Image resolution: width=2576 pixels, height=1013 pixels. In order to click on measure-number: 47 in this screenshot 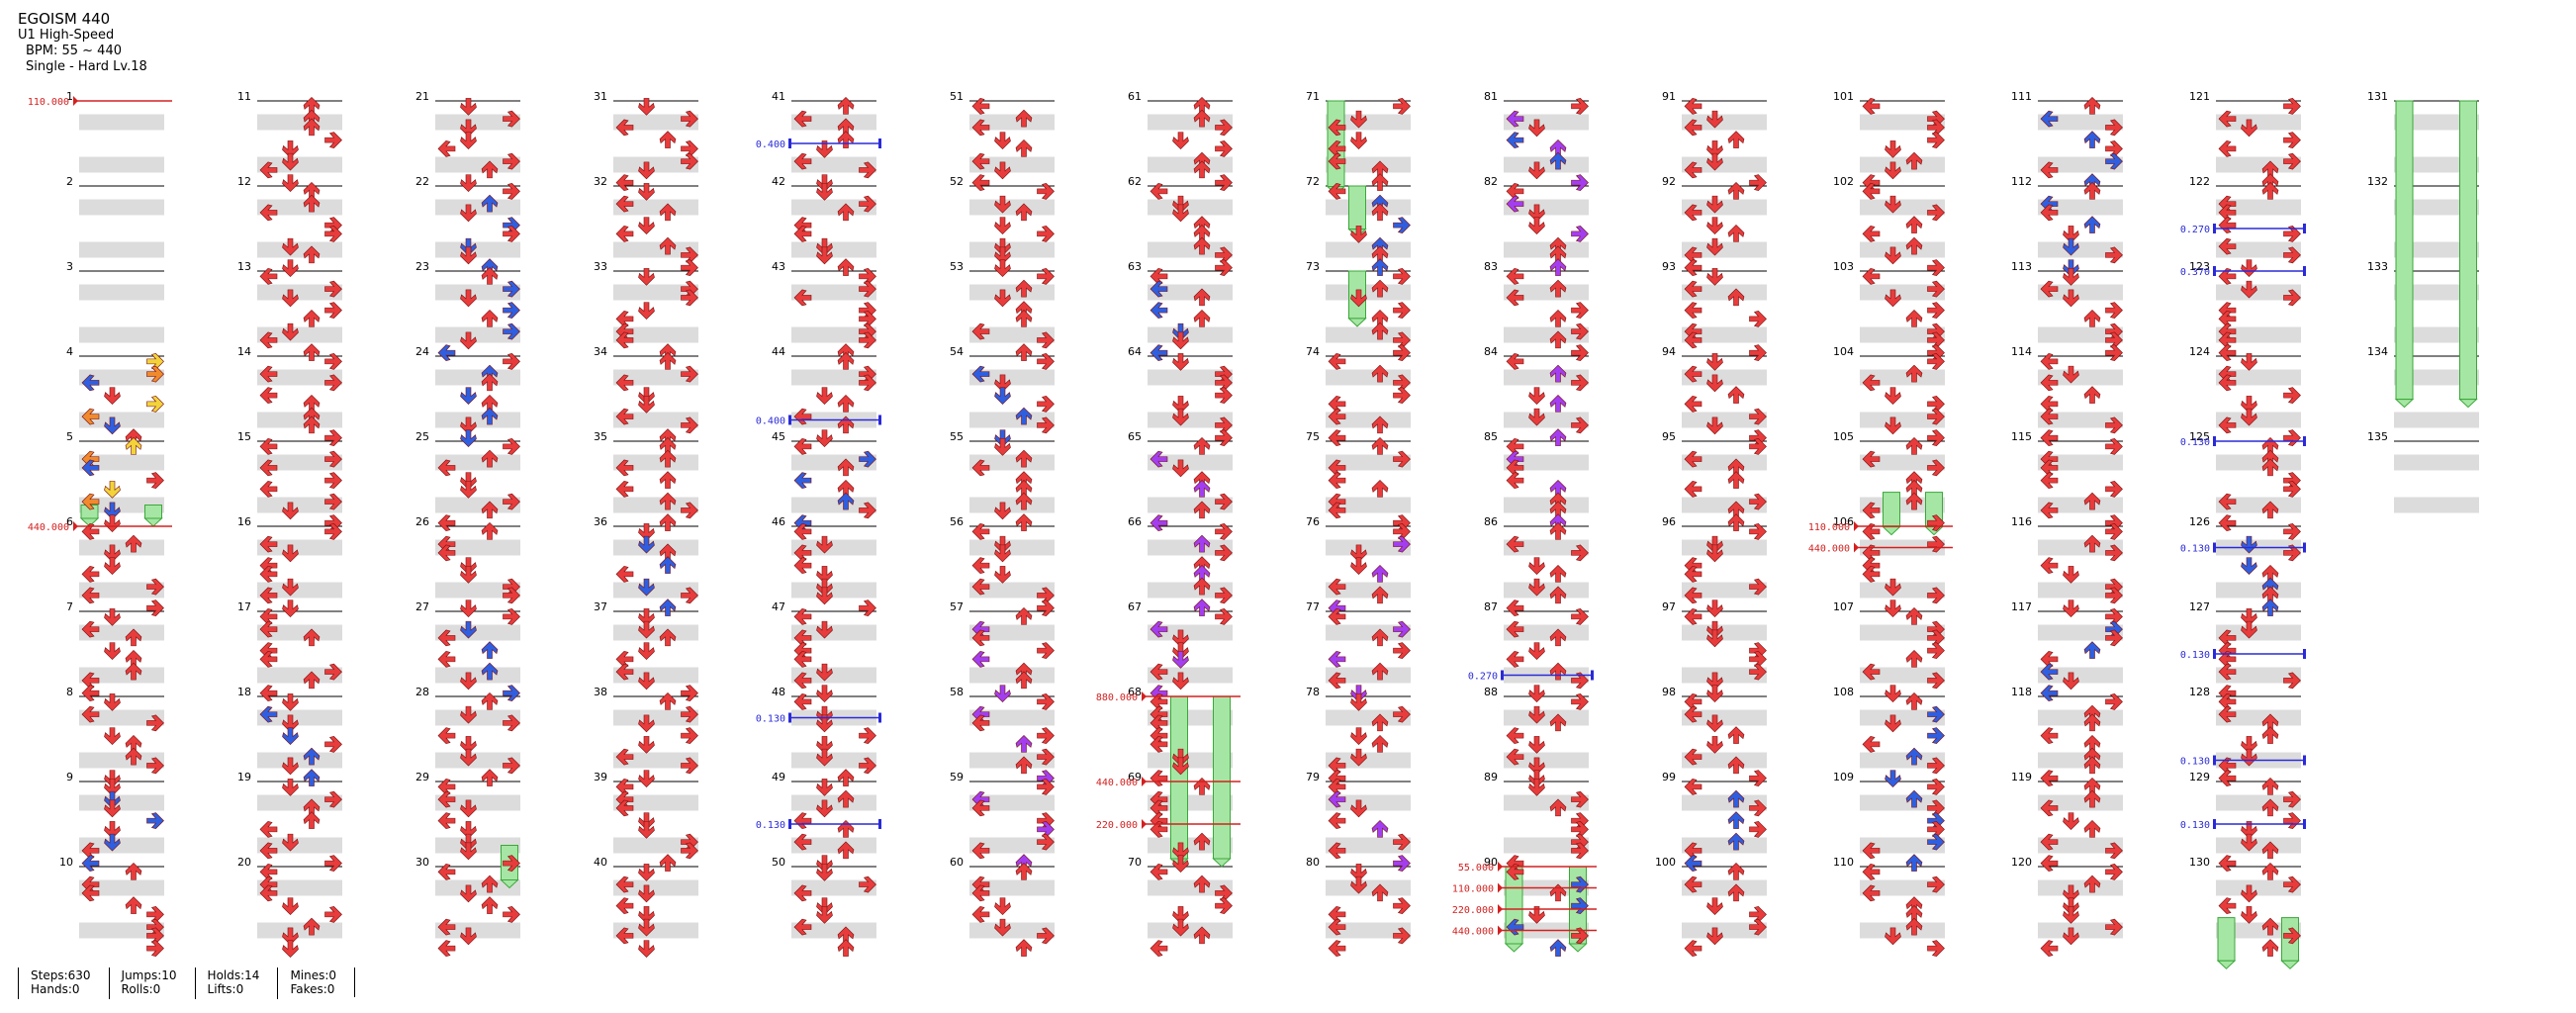, I will do `click(778, 606)`.